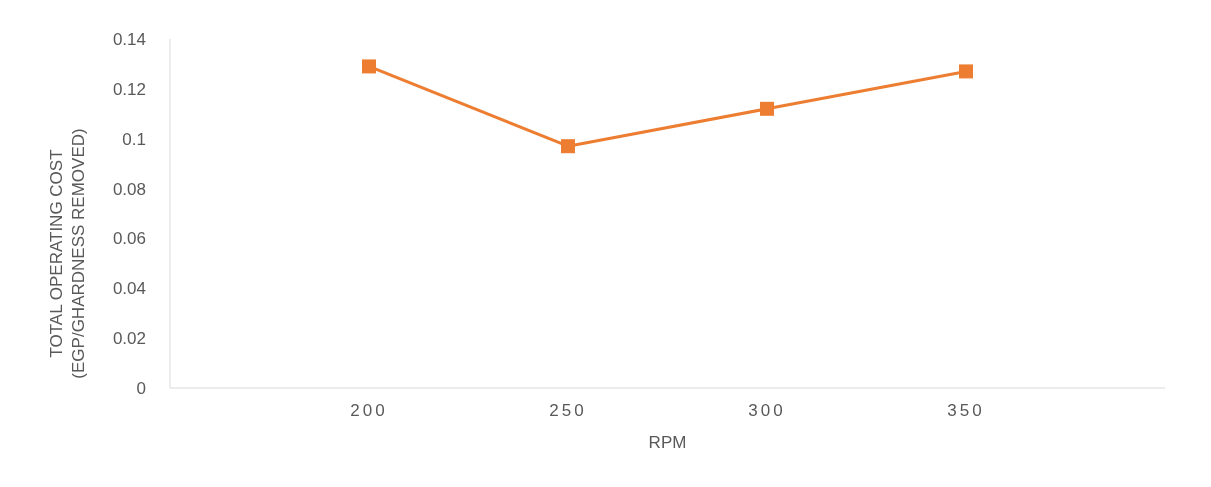  I want to click on x-tick-label: 350, so click(966, 411).